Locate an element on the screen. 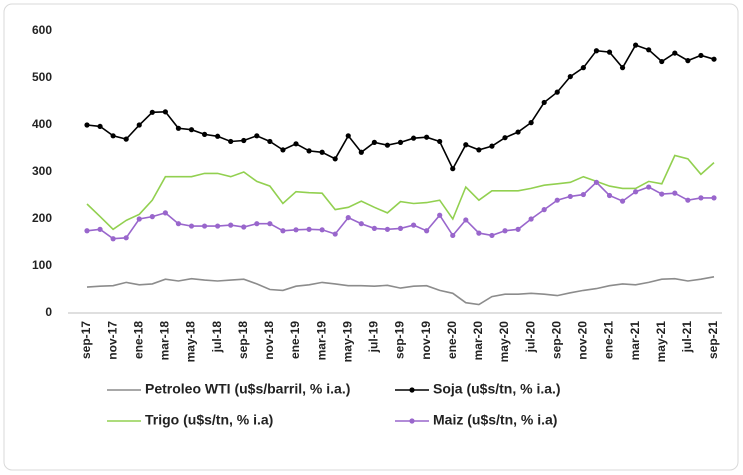 Image resolution: width=743 pixels, height=475 pixels. x-tick-label: jul-20 is located at coordinates (530, 337).